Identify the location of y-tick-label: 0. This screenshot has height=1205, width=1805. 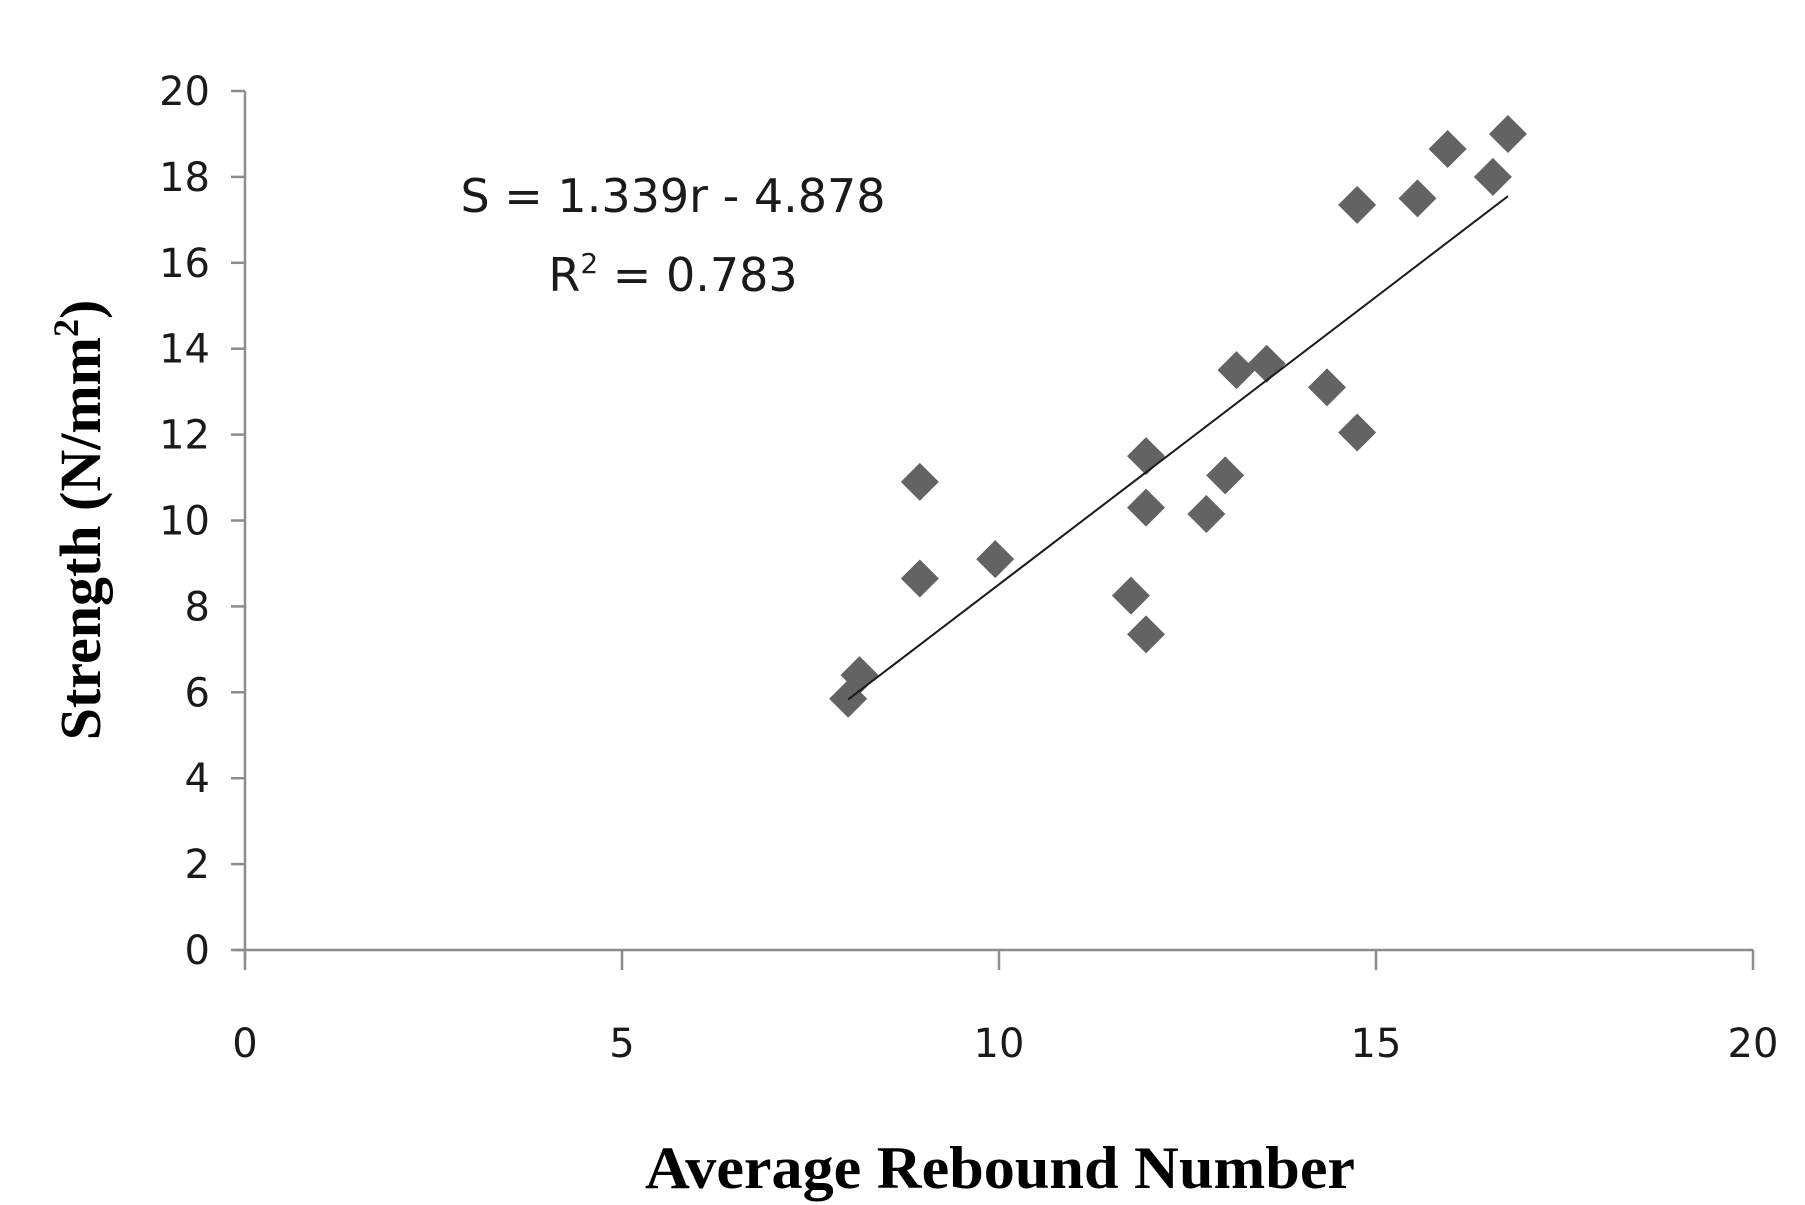
(197, 951).